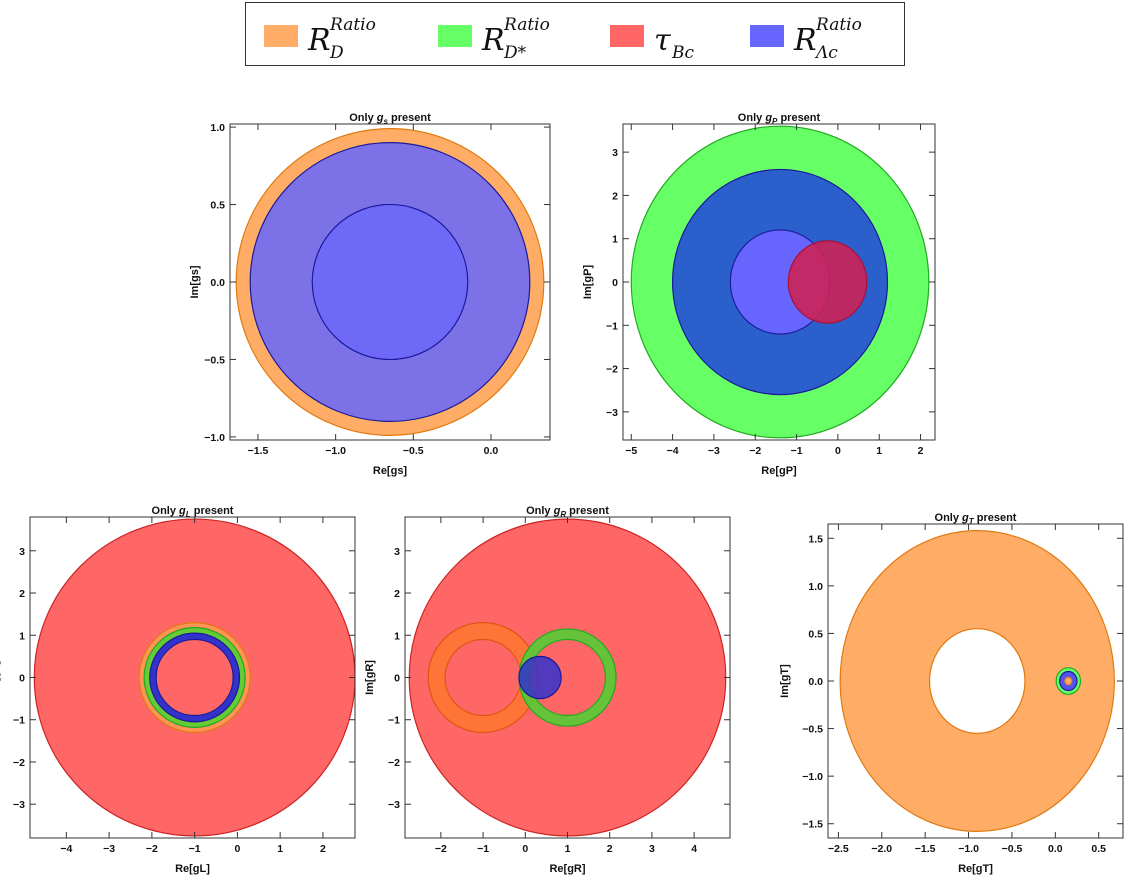  I want to click on y-axis-label: Im[gs], so click(195, 281).